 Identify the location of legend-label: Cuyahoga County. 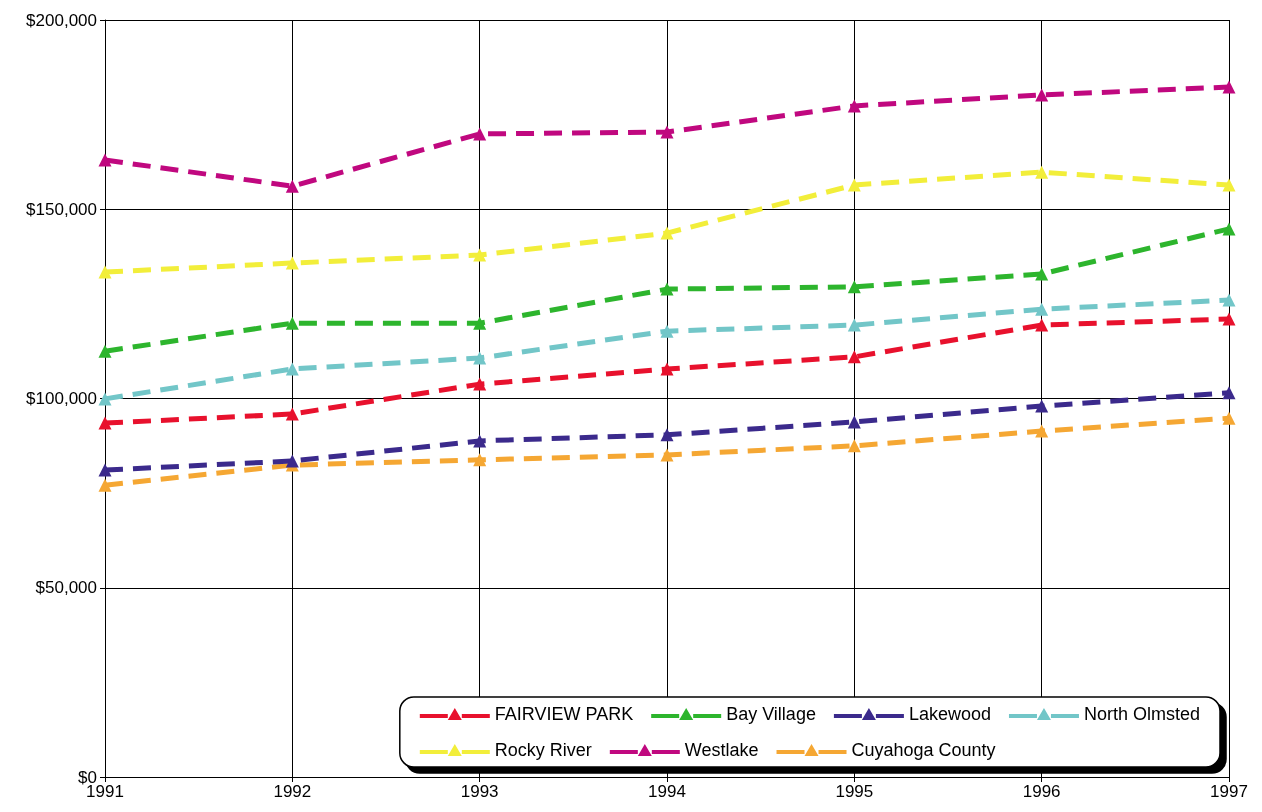
(923, 750).